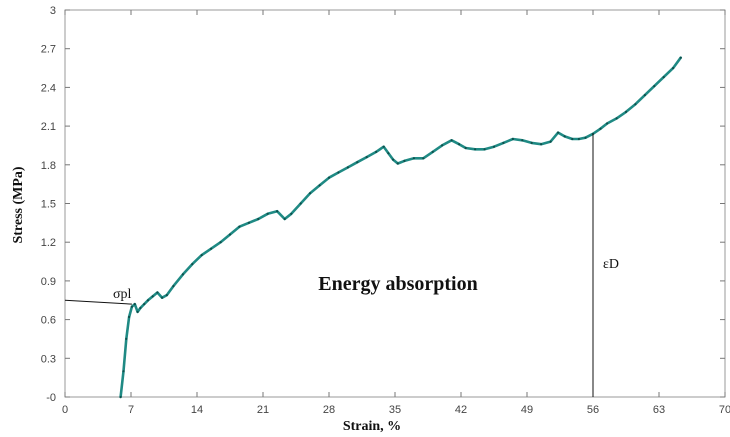 The height and width of the screenshot is (437, 730). I want to click on x-tick-label: 42, so click(461, 410).